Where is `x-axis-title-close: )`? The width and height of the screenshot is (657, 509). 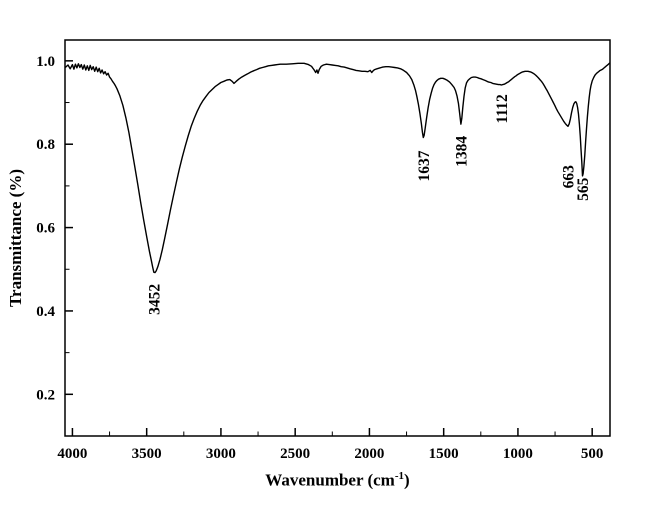 x-axis-title-close: ) is located at coordinates (407, 480).